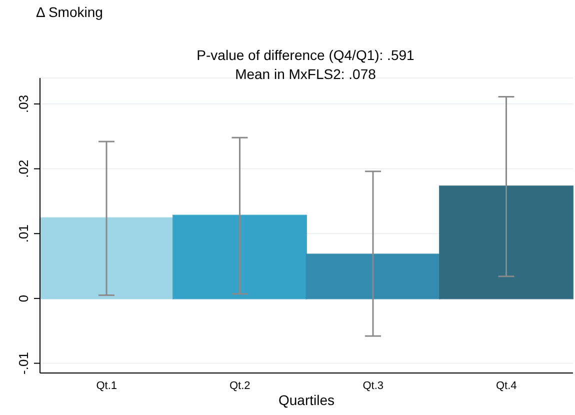  I want to click on y-tick-label: -.01, so click(23, 363).